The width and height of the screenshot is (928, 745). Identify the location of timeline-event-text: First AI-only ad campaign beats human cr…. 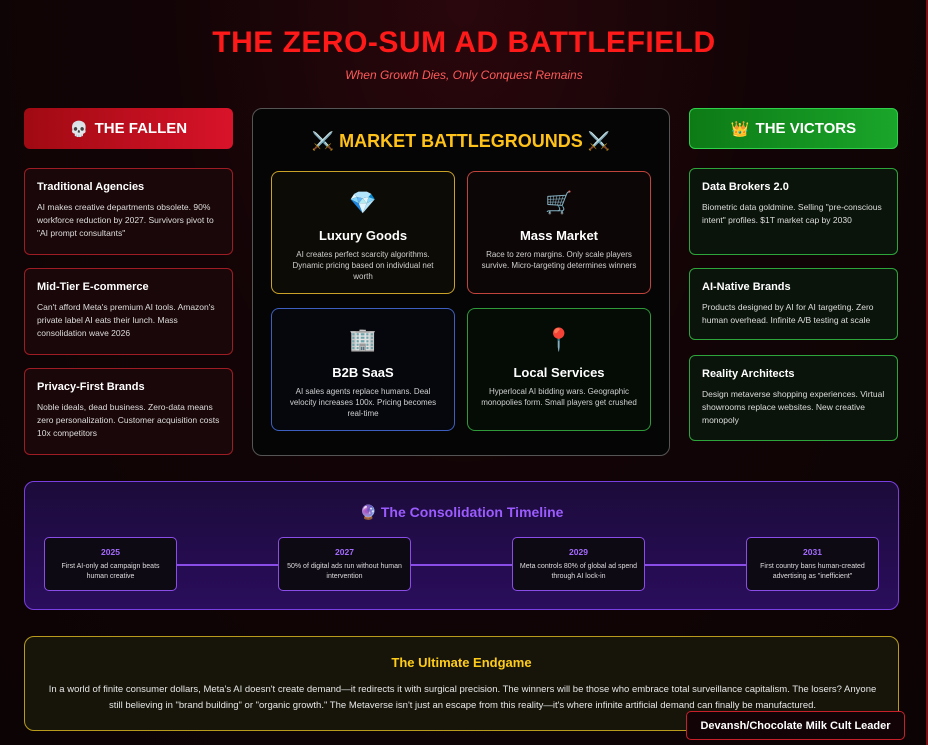
(110, 571).